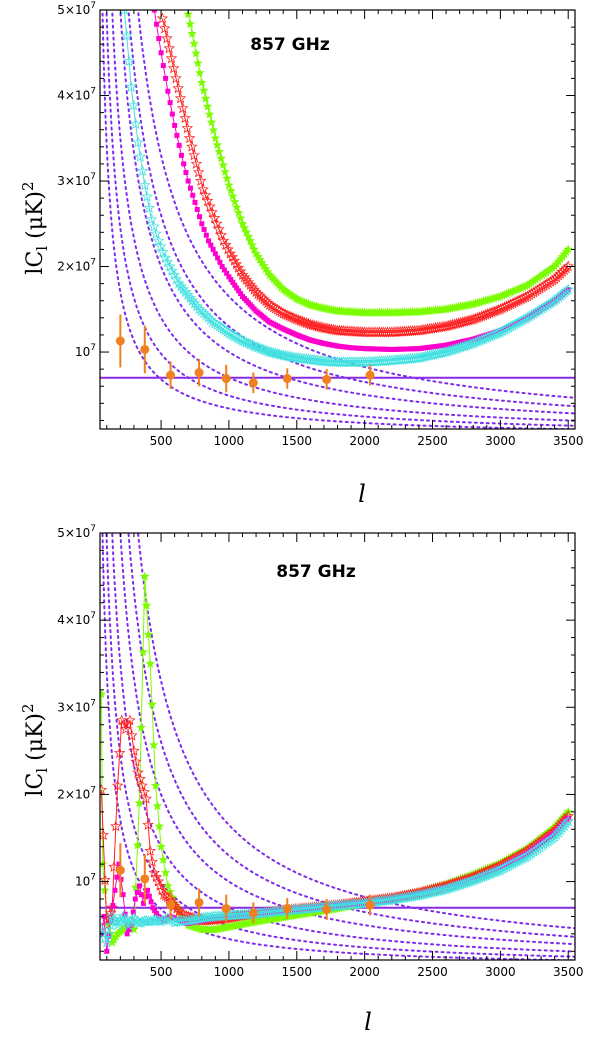 This screenshot has height=1040, width=600. Describe the element at coordinates (85, 351) in the screenshot. I see `y-tick-label: 107` at that location.